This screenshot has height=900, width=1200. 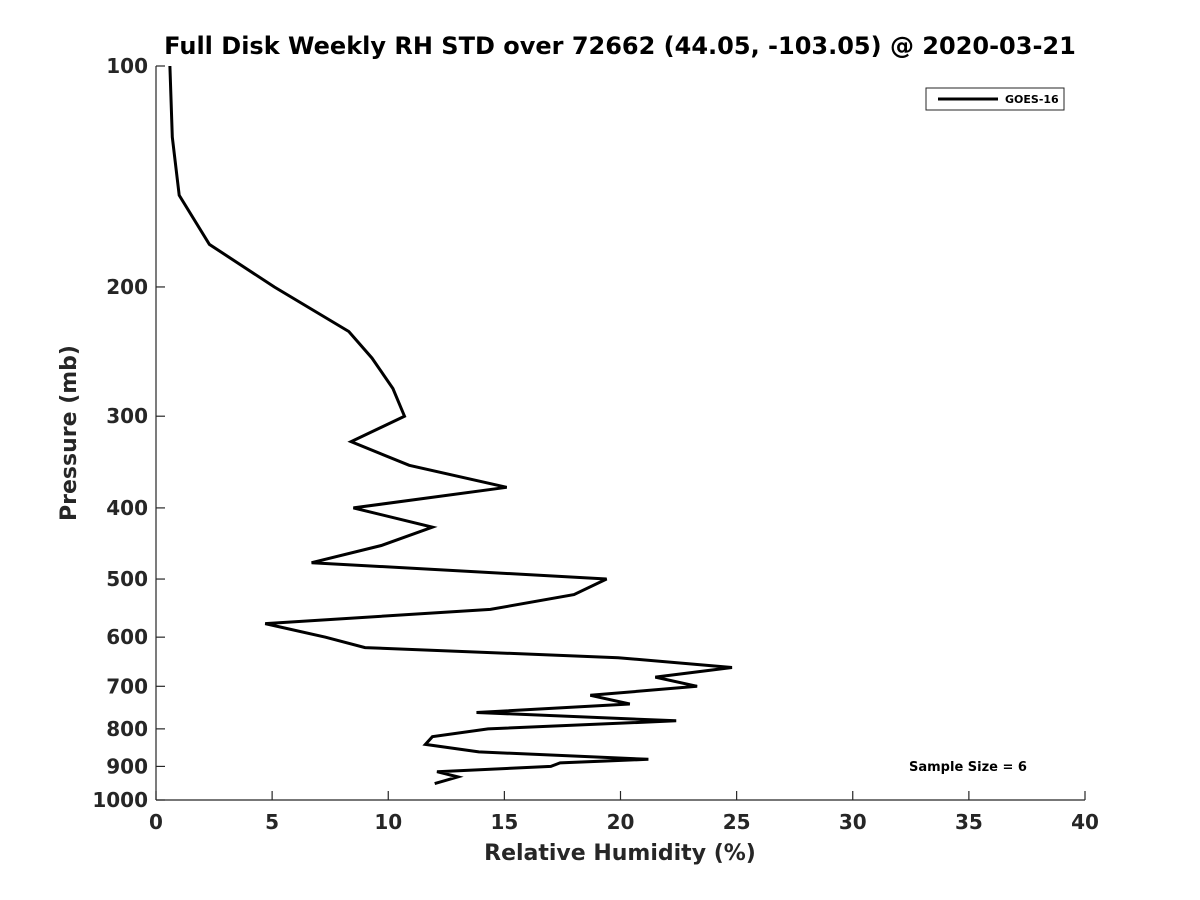 I want to click on y-tick-label: 600, so click(x=127, y=637).